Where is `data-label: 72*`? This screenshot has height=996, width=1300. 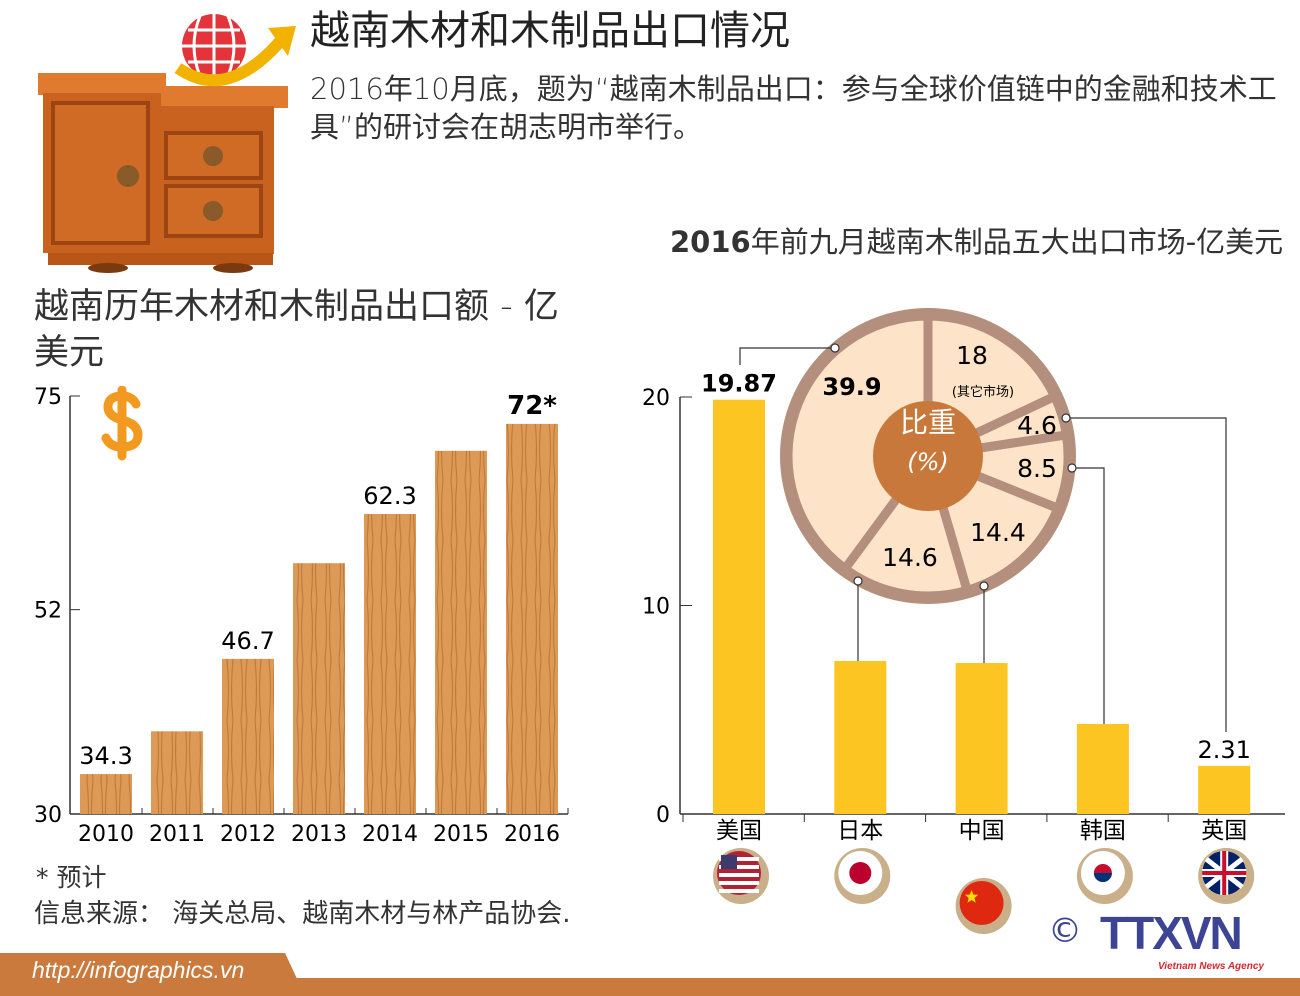 data-label: 72* is located at coordinates (532, 406).